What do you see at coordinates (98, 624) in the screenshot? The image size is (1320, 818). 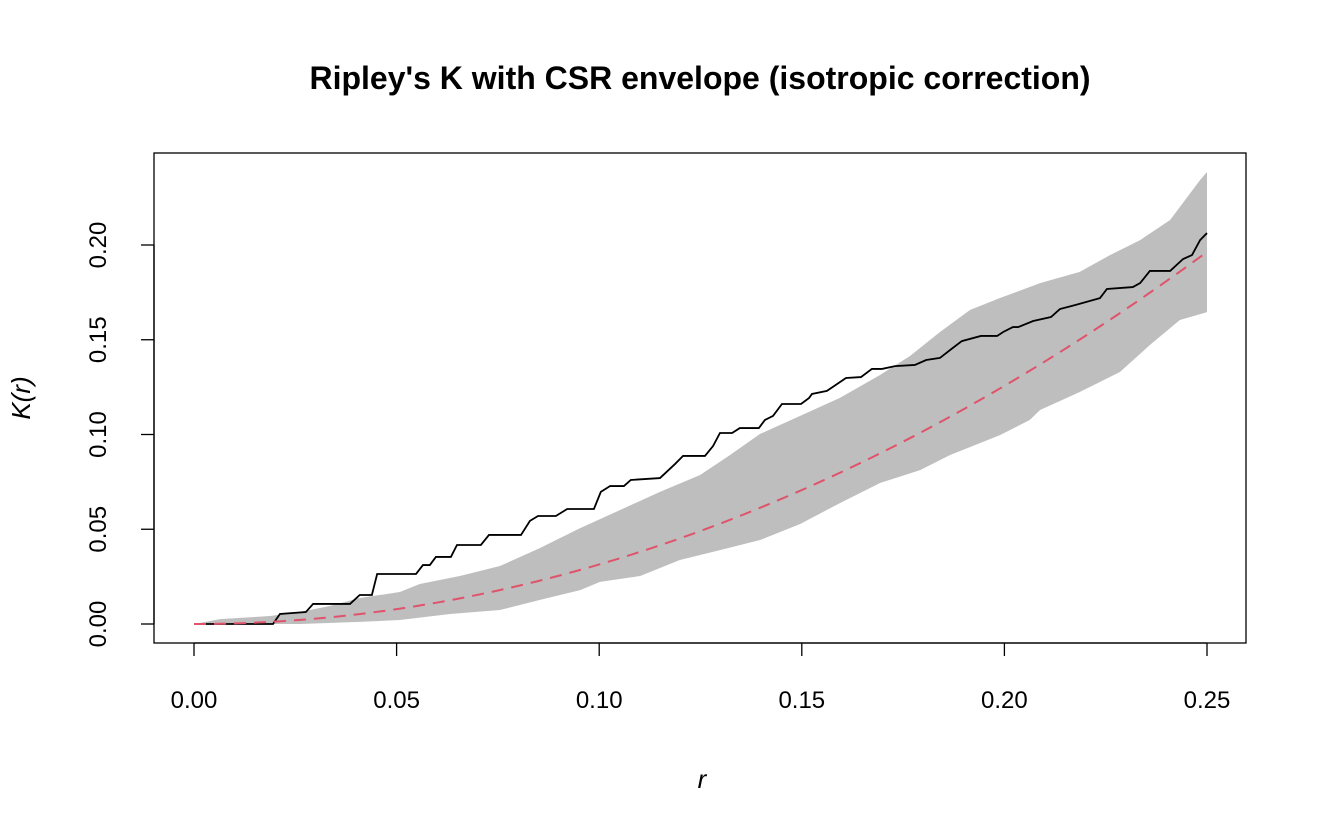 I see `y-tick-label: 0.00` at bounding box center [98, 624].